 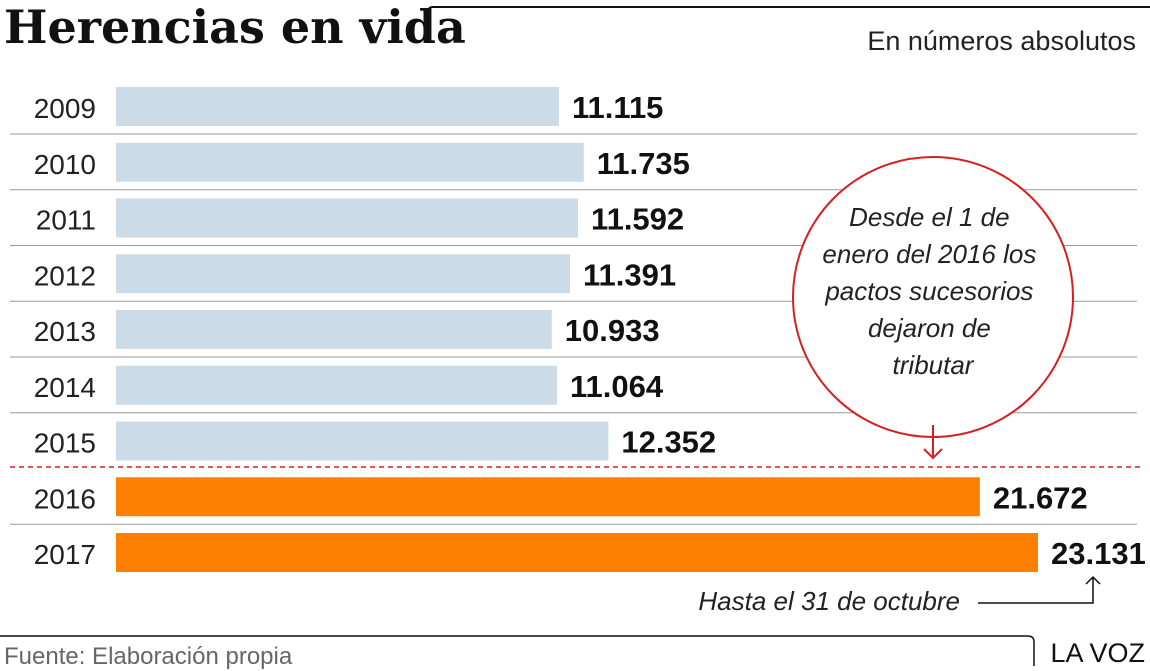 What do you see at coordinates (1098, 553) in the screenshot?
I see `value-label: 23.131` at bounding box center [1098, 553].